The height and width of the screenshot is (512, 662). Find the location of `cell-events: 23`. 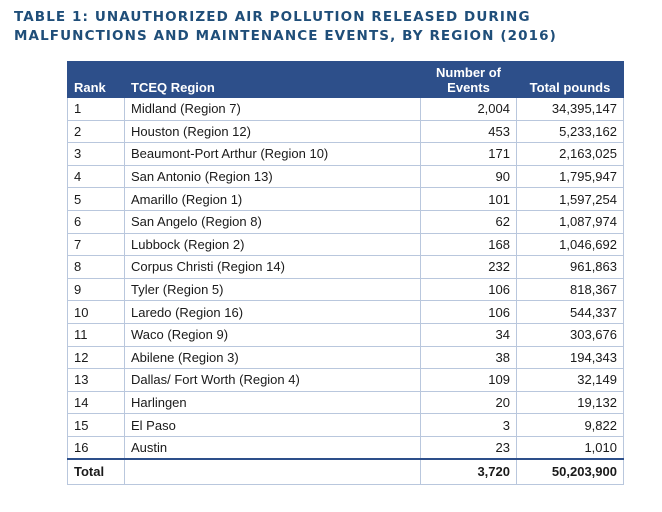

cell-events: 23 is located at coordinates (468, 447).